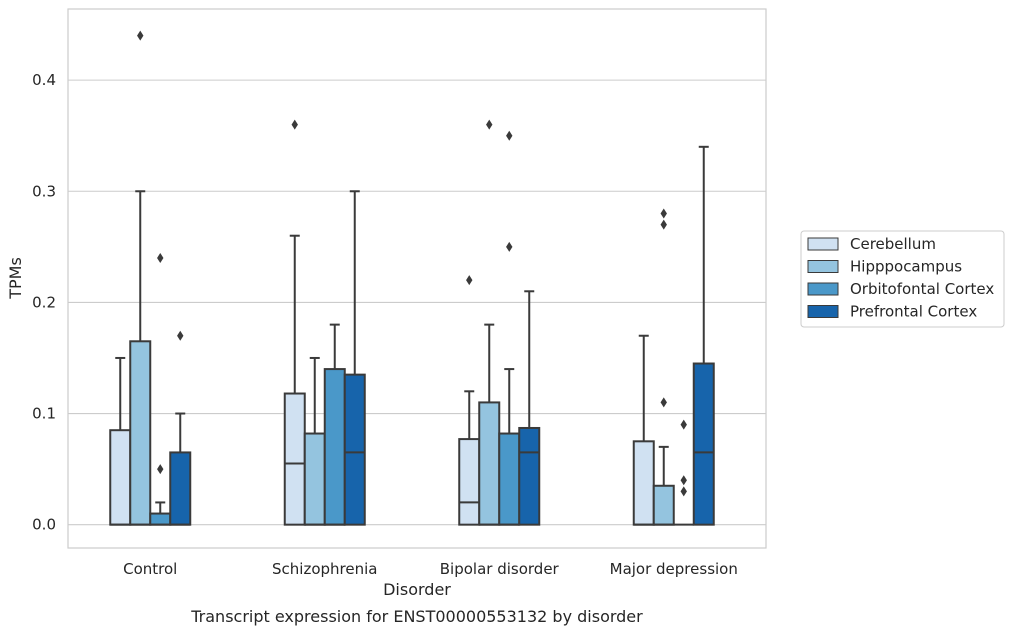 This screenshot has width=1014, height=634. What do you see at coordinates (150, 569) in the screenshot?
I see `x-tick-label: Control` at bounding box center [150, 569].